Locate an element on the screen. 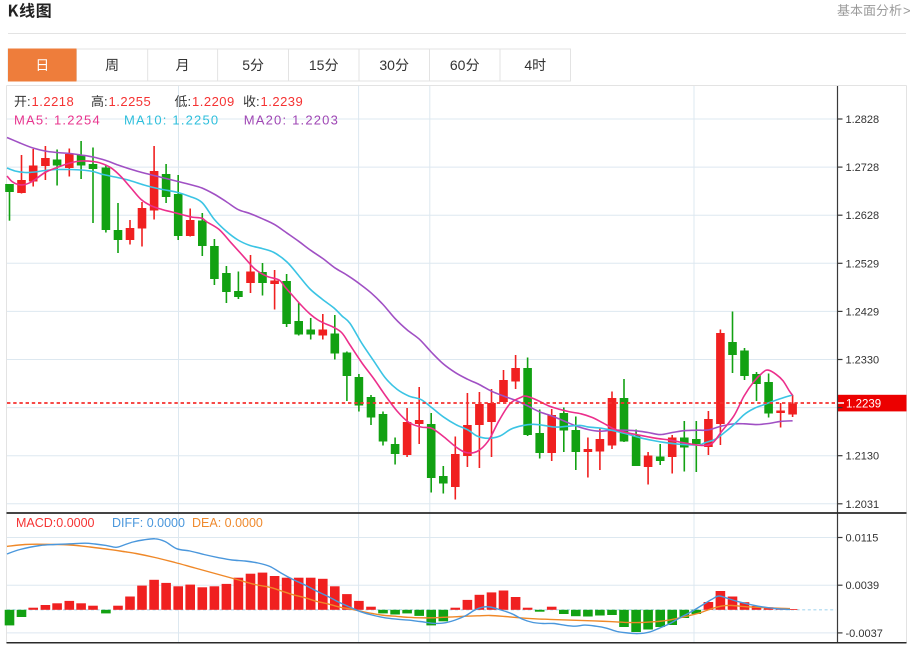  svg-text: 15 is located at coordinates (317, 65).